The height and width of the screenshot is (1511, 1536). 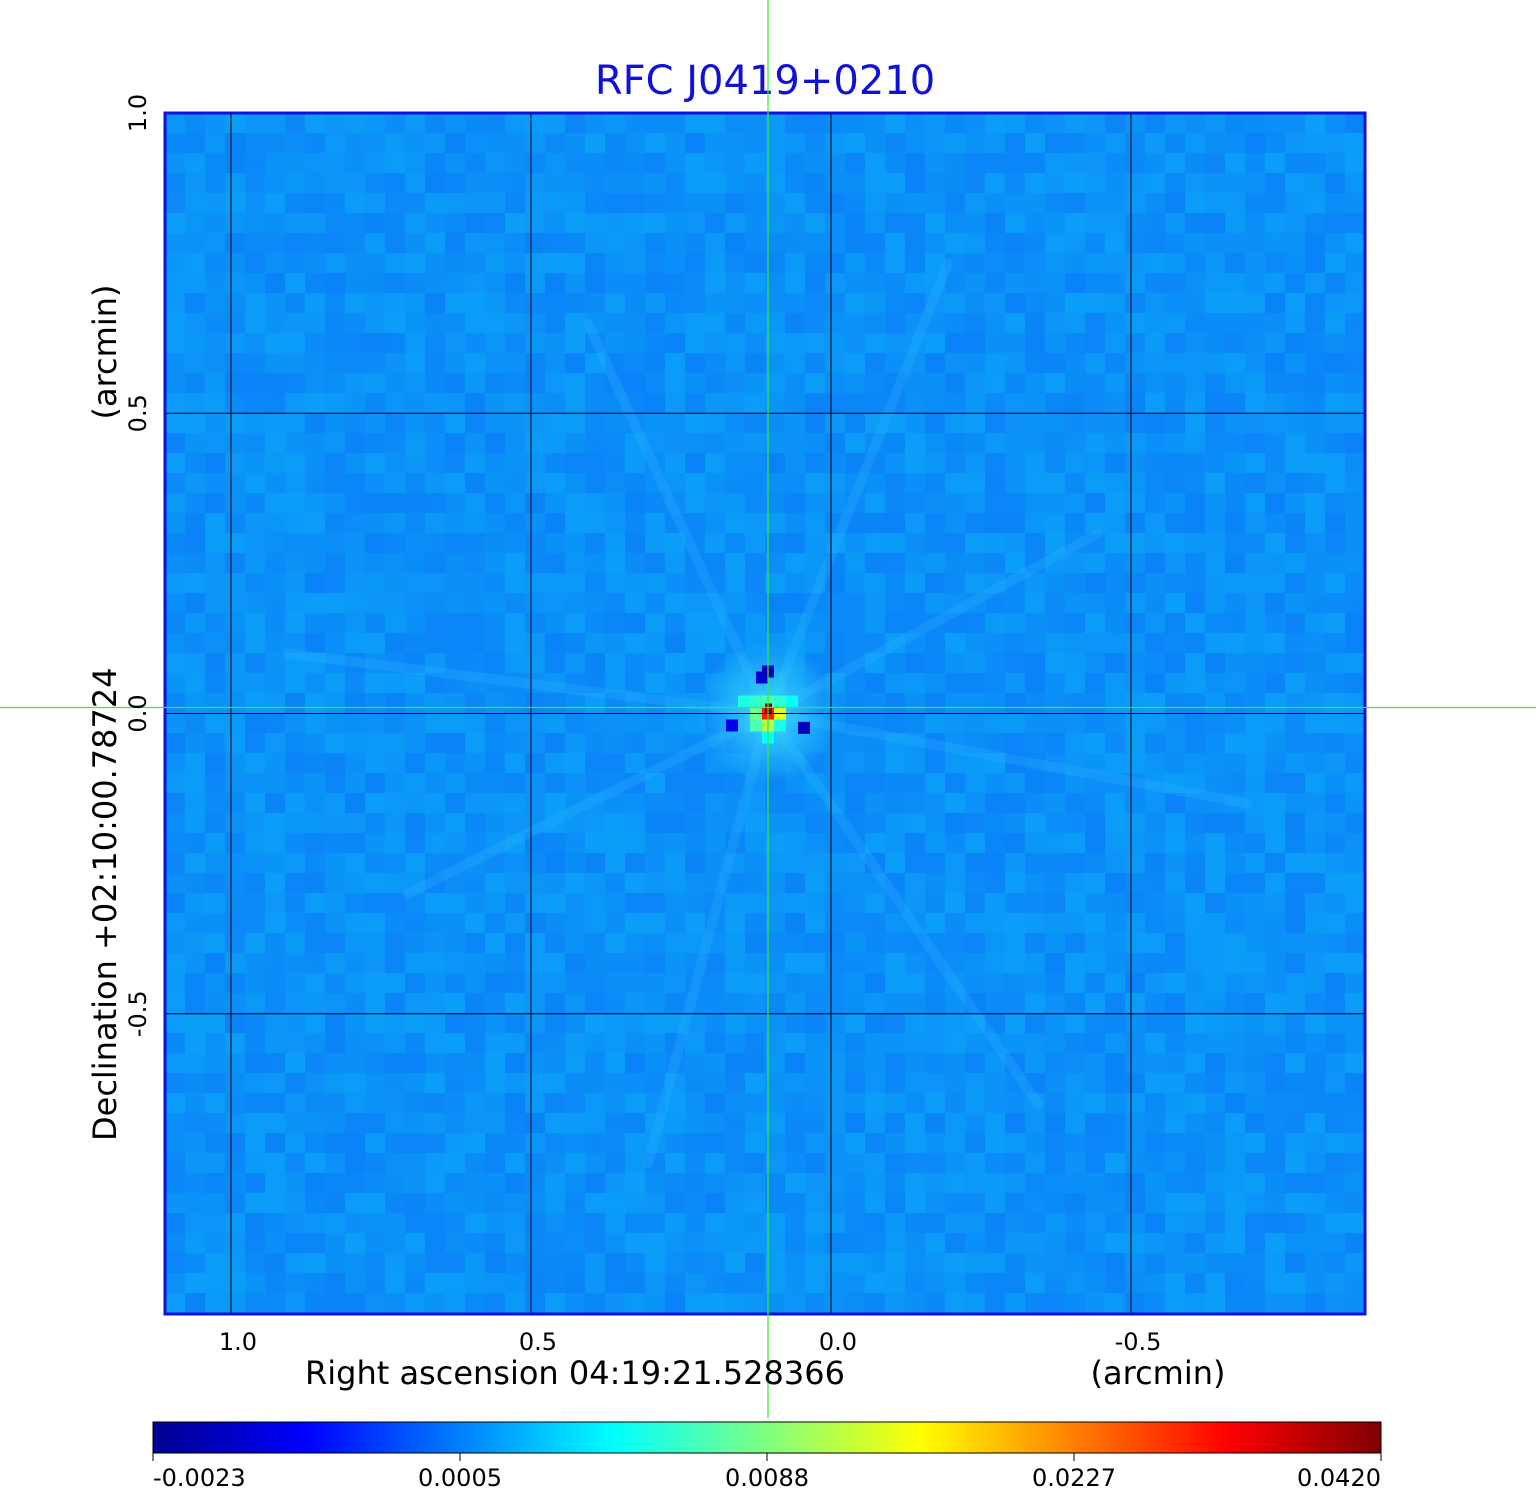 I want to click on colorbar-tick-label: 0.0005, so click(x=460, y=1478).